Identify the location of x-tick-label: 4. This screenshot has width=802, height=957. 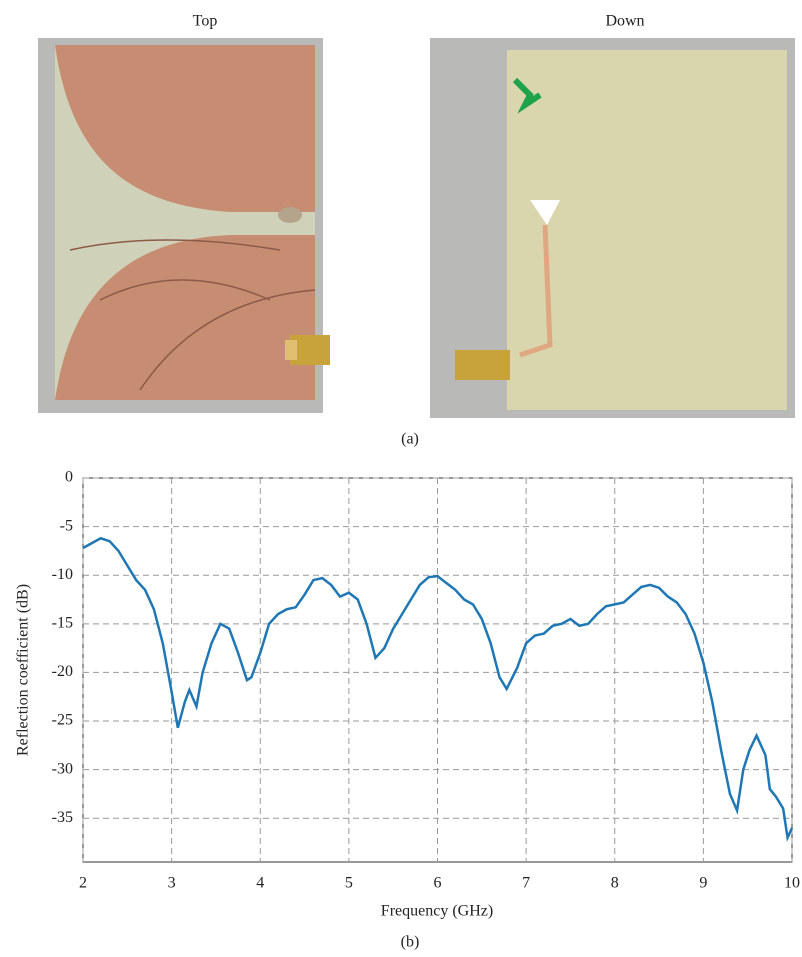
(260, 883).